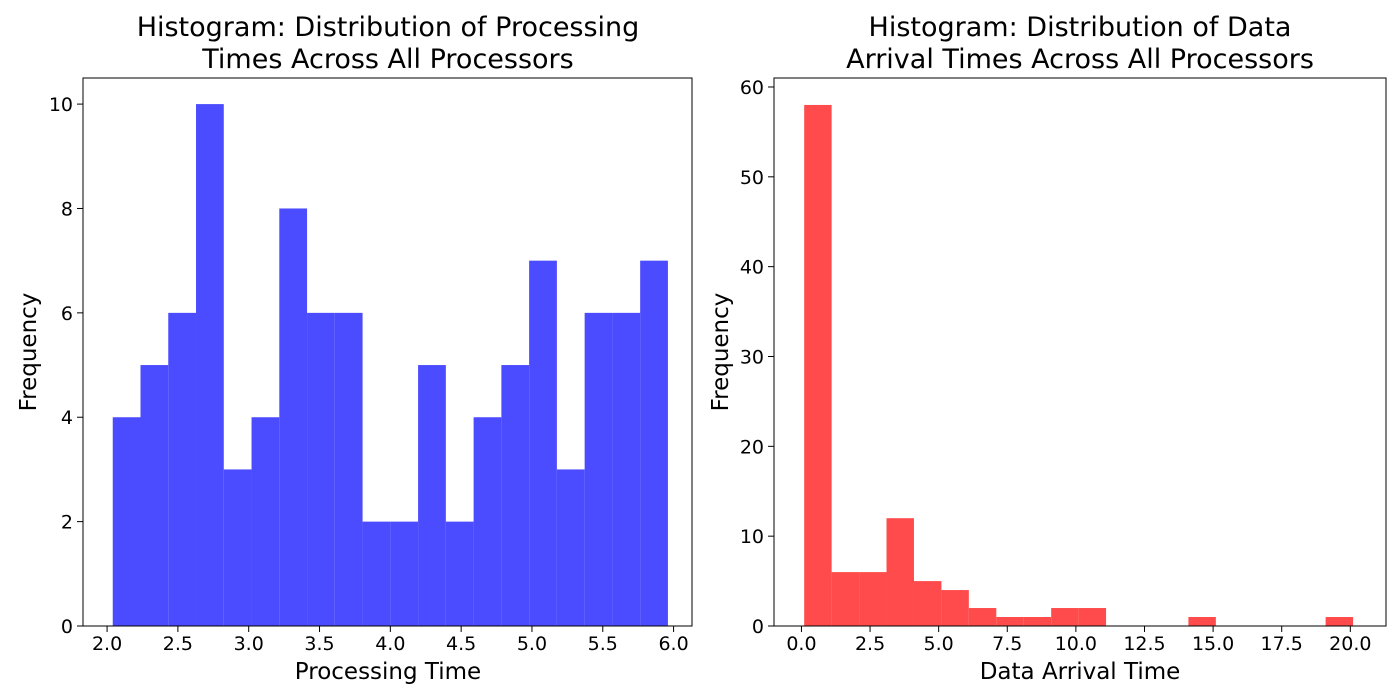  Describe the element at coordinates (1213, 644) in the screenshot. I see `x-tick-label: 15.0` at that location.